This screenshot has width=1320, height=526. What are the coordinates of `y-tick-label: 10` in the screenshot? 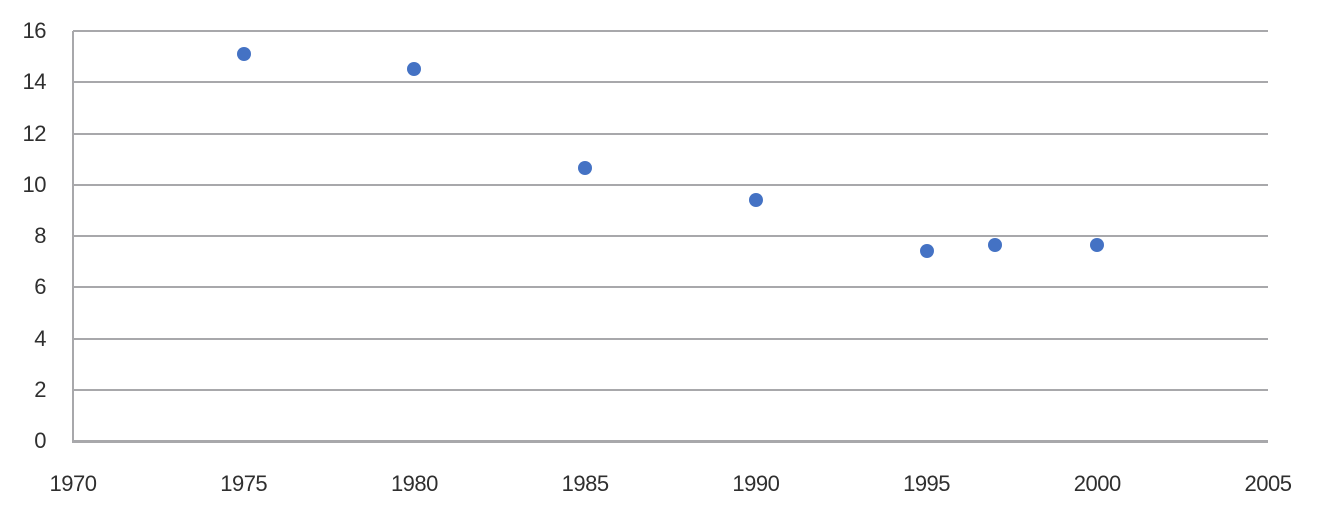 It's located at (34, 184).